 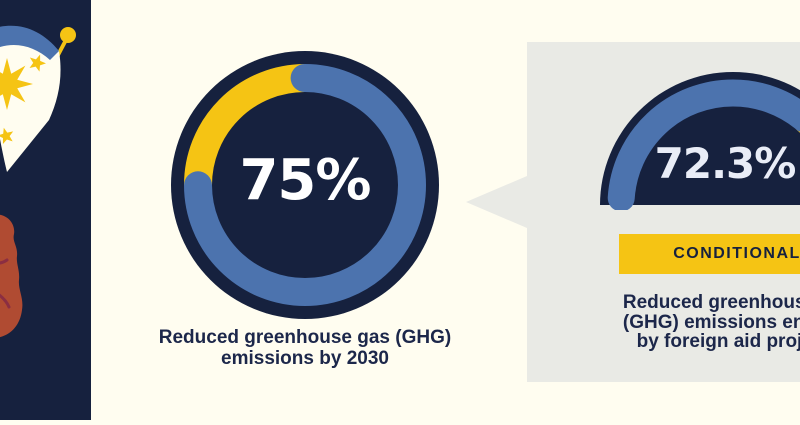 I want to click on conditional-badge: CONDITIONAL, so click(x=709, y=254).